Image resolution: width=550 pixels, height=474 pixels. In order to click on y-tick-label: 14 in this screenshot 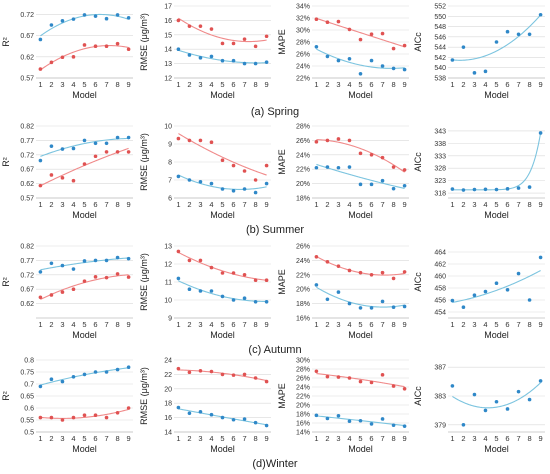, I will do `click(168, 433)`.